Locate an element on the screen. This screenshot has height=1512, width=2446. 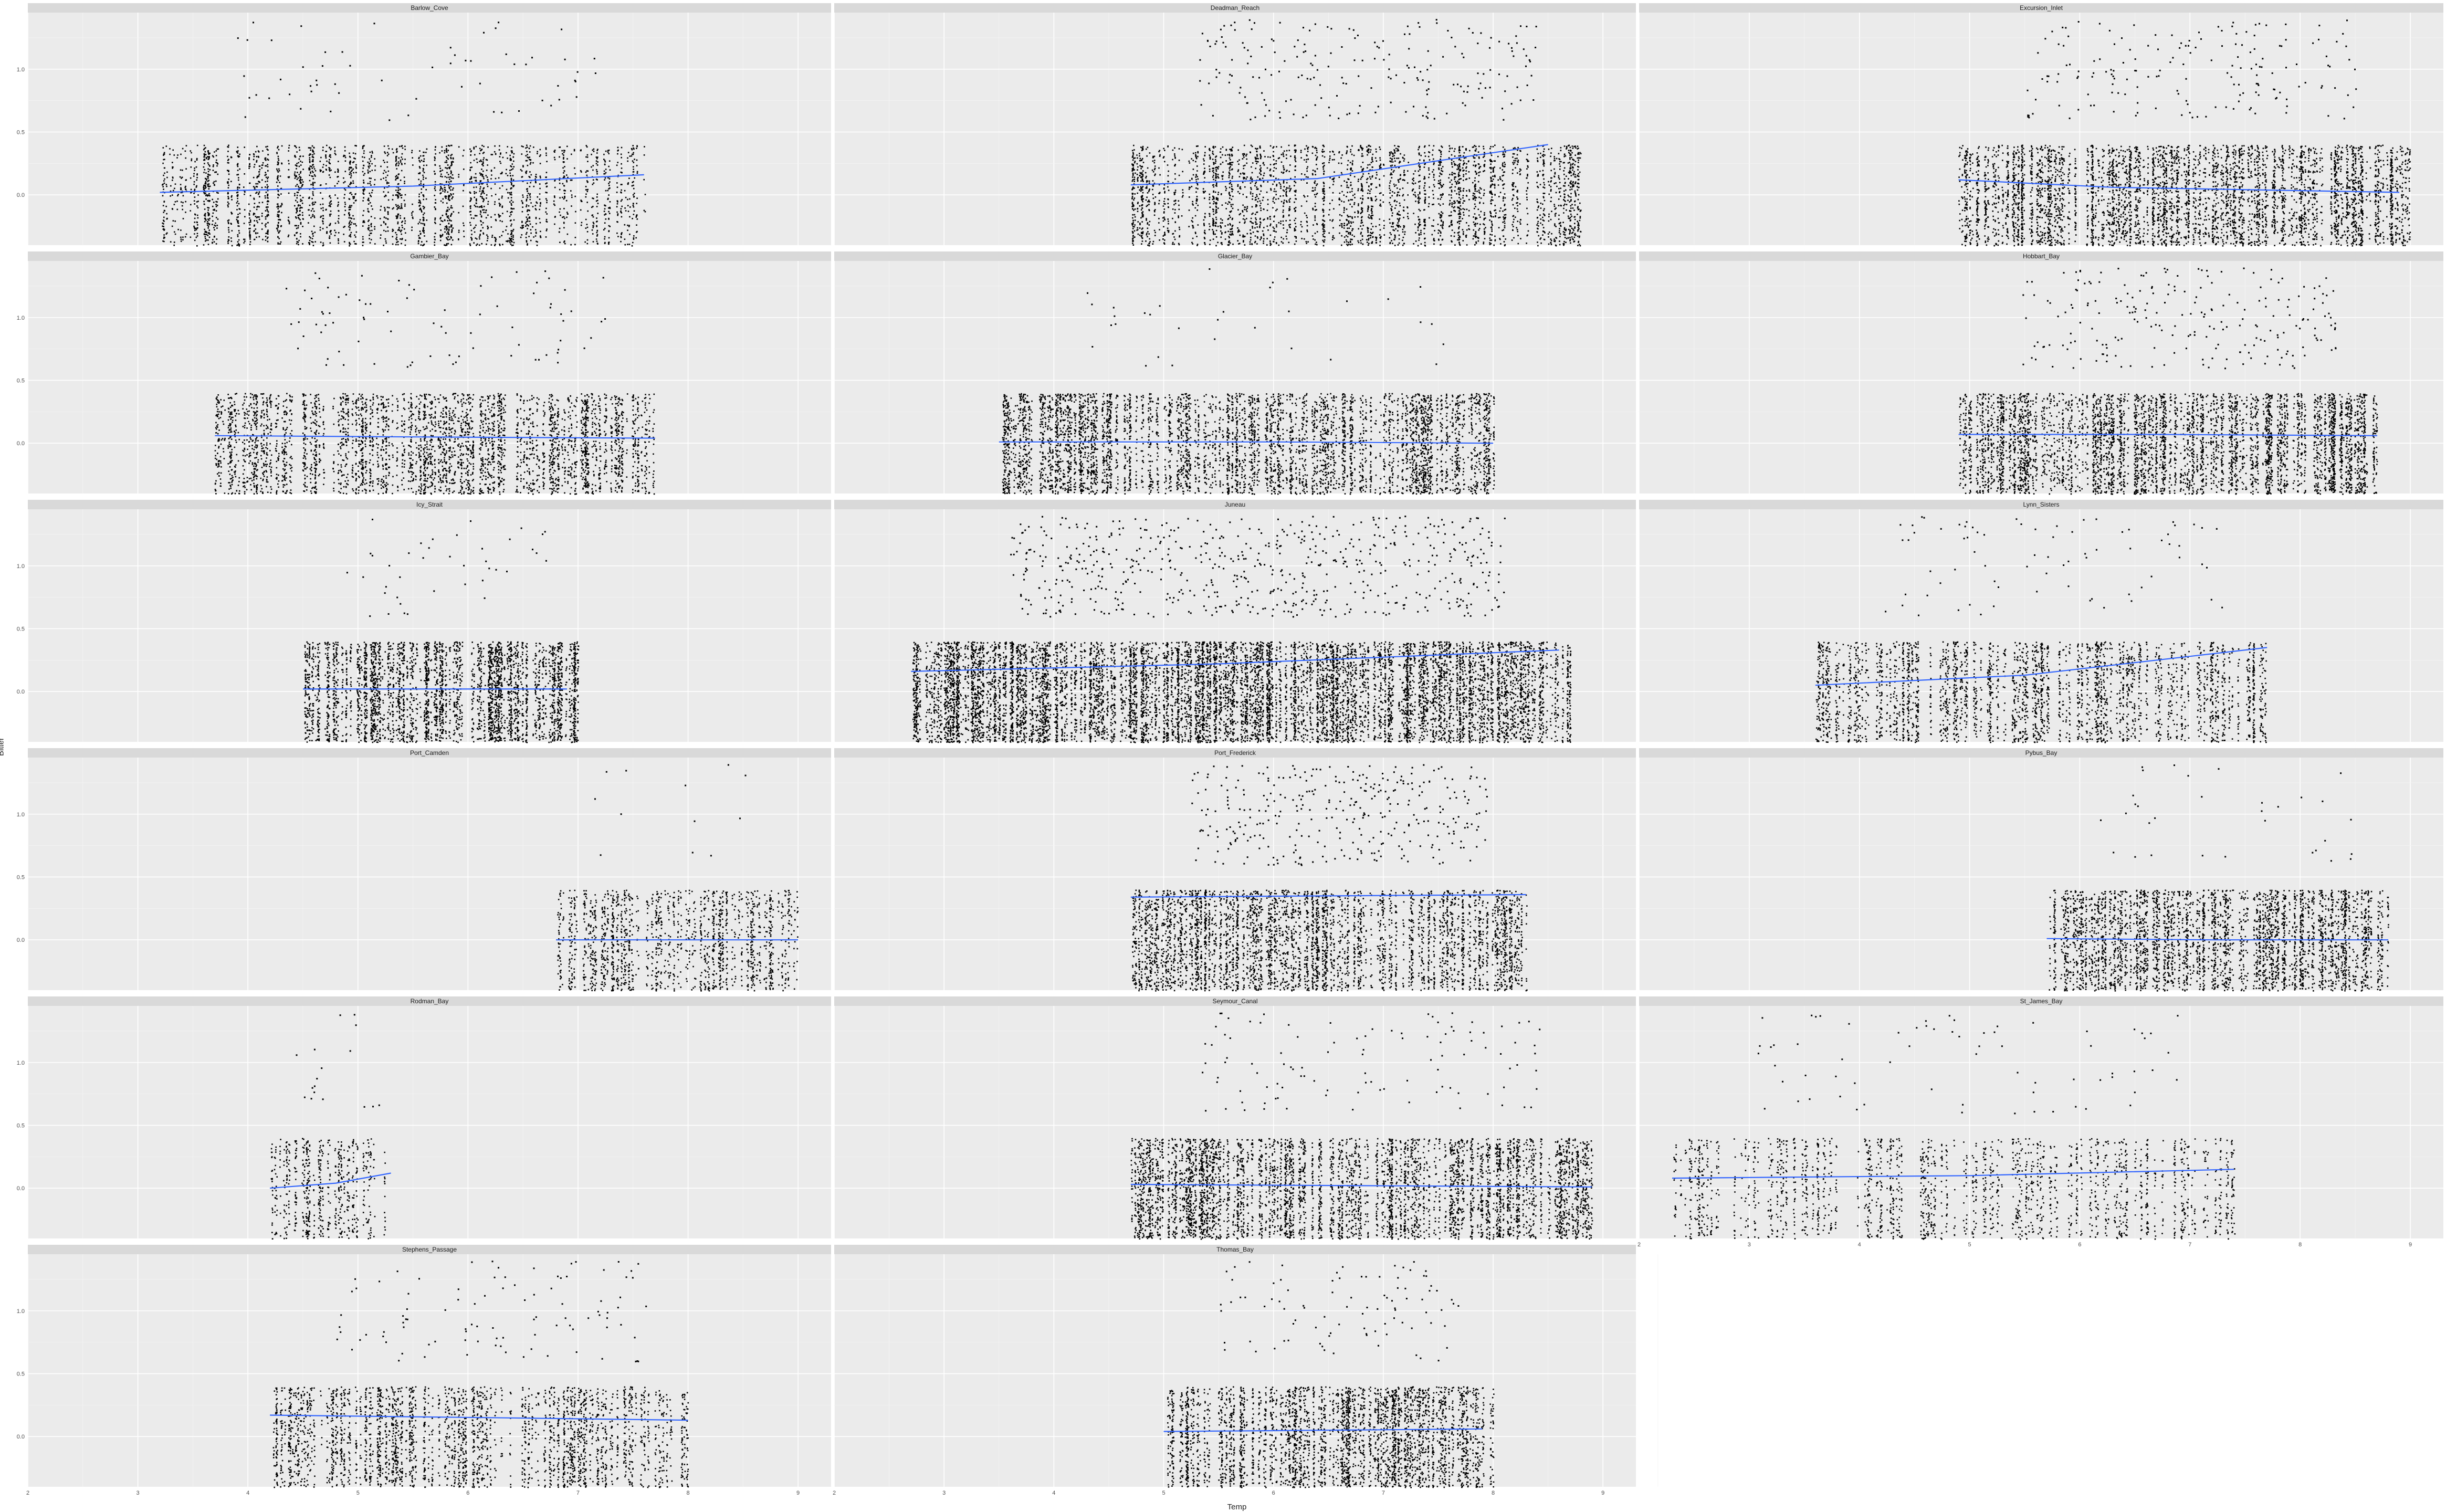
facet-panel: Excursion_Inlet is located at coordinates (2041, 125).